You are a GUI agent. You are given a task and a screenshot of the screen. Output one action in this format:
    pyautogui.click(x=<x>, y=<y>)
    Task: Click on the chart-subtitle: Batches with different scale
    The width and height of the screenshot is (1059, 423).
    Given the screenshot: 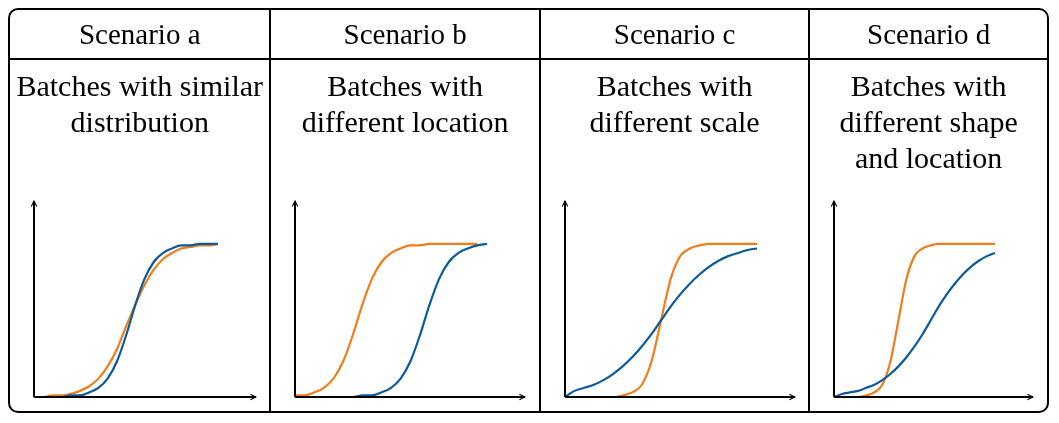 What is the action you would take?
    pyautogui.click(x=674, y=104)
    